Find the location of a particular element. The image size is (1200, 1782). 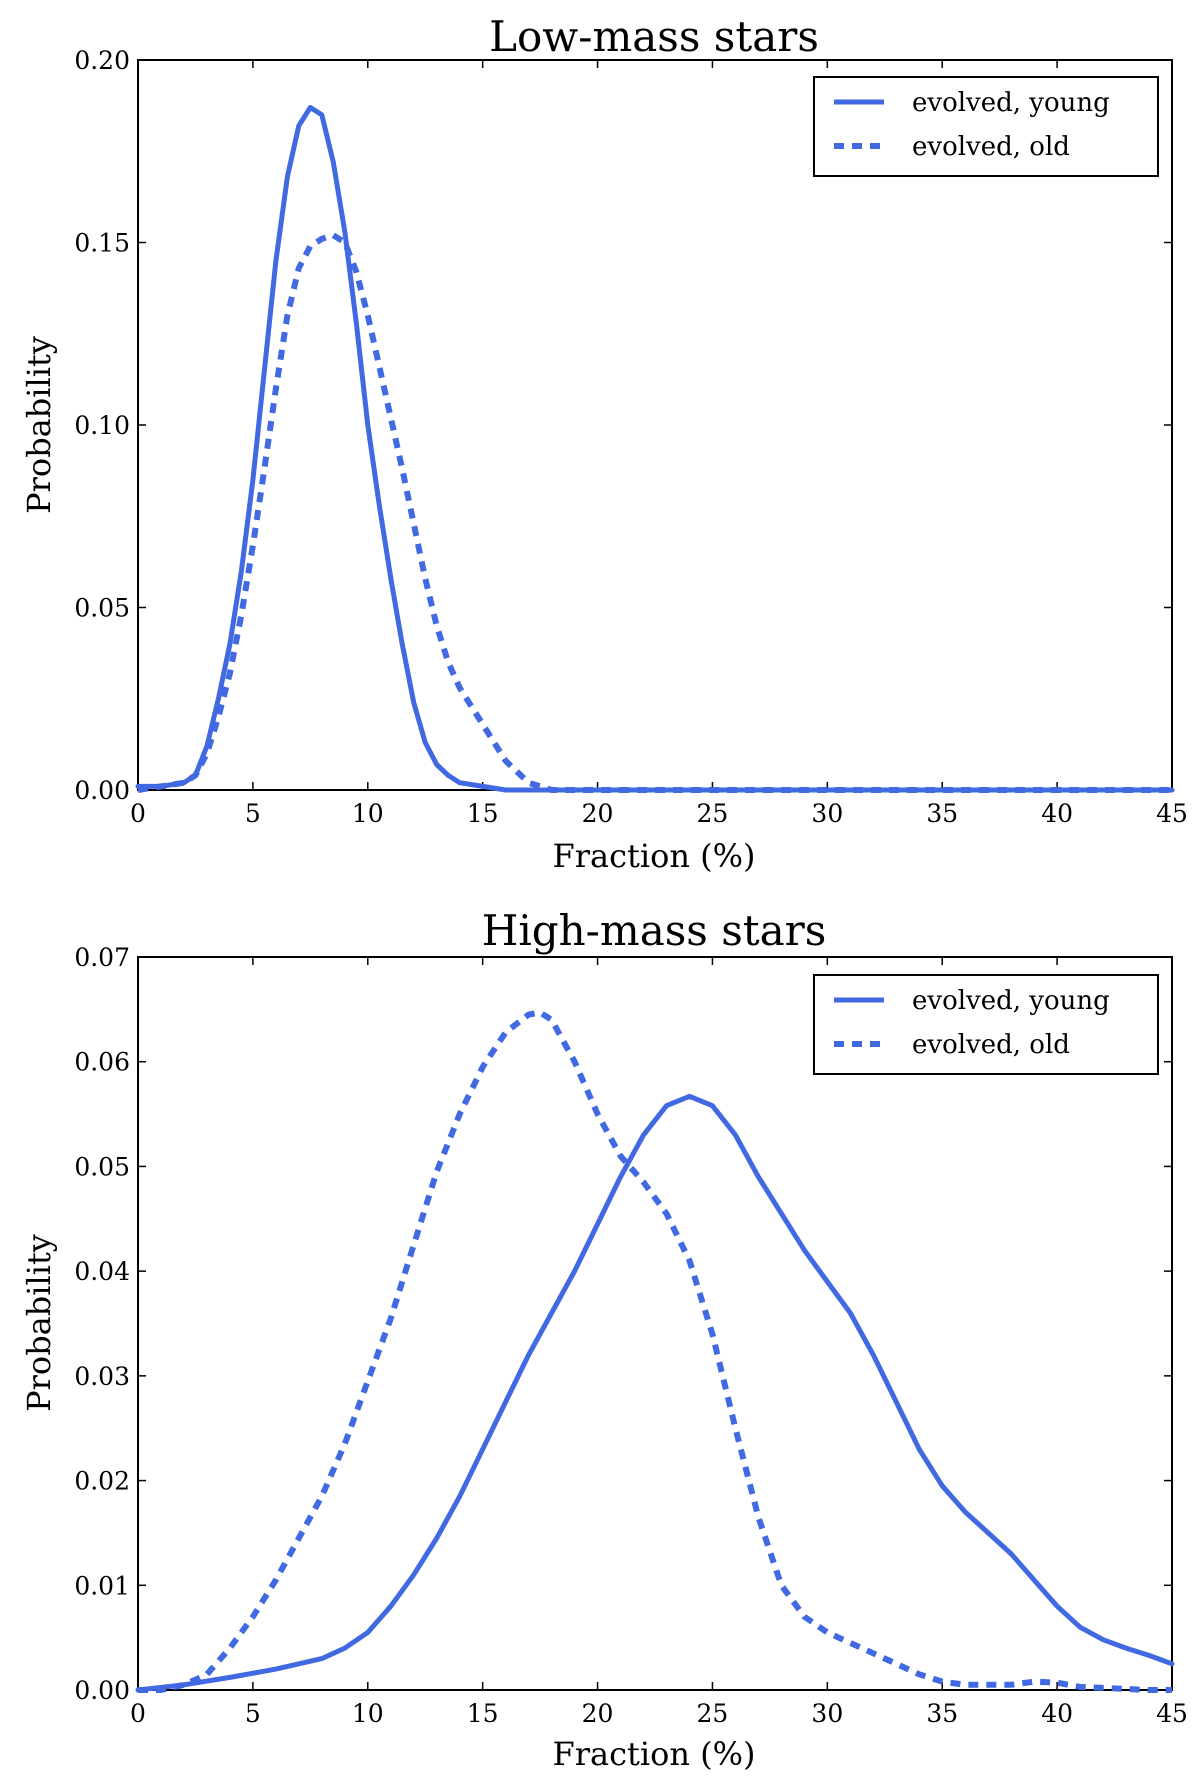

y-tick-label: 0.04 is located at coordinates (102, 1271).